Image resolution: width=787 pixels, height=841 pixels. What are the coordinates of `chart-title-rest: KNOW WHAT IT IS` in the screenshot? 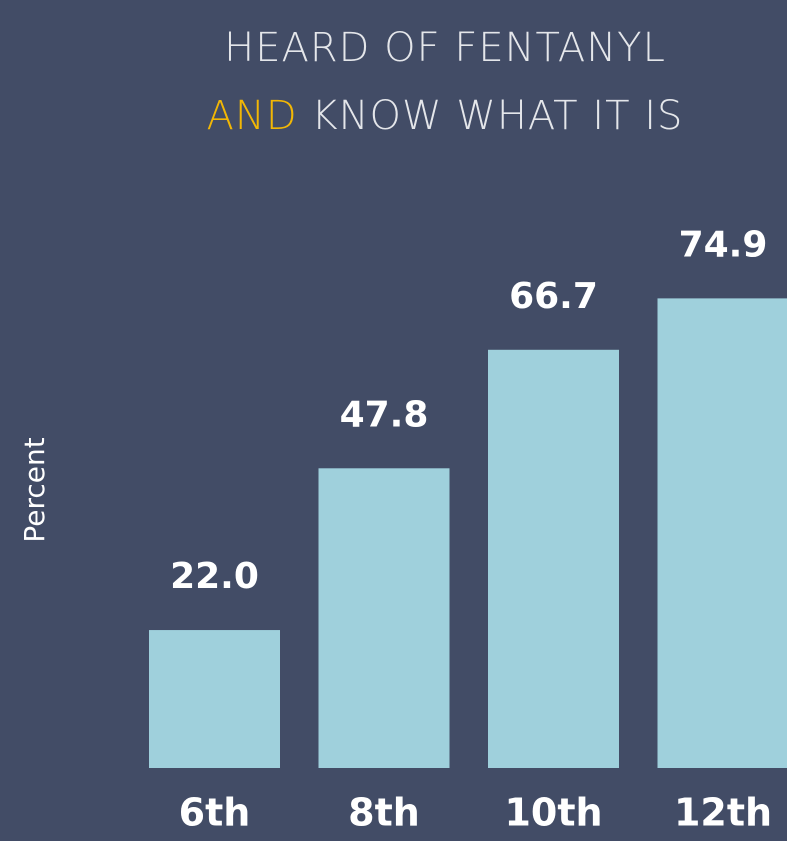 It's located at (497, 116).